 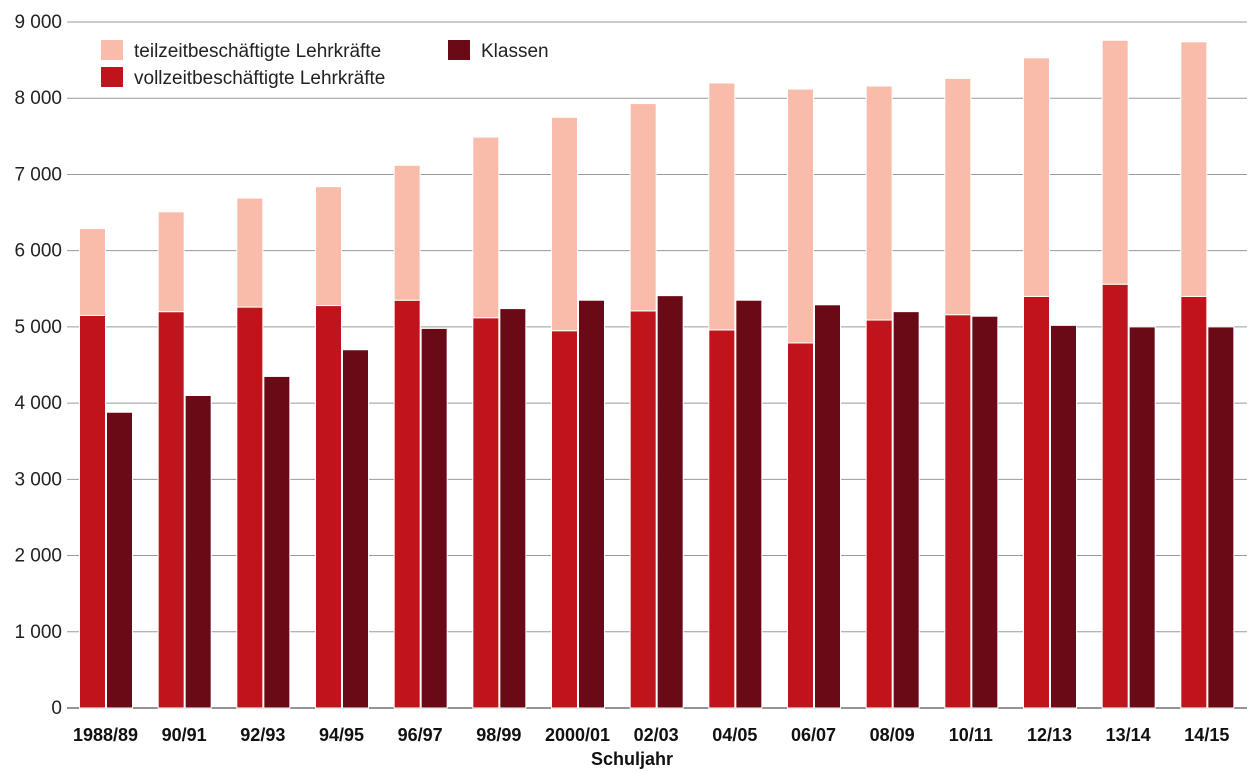 What do you see at coordinates (38, 98) in the screenshot?
I see `y-tick-label: 8 000` at bounding box center [38, 98].